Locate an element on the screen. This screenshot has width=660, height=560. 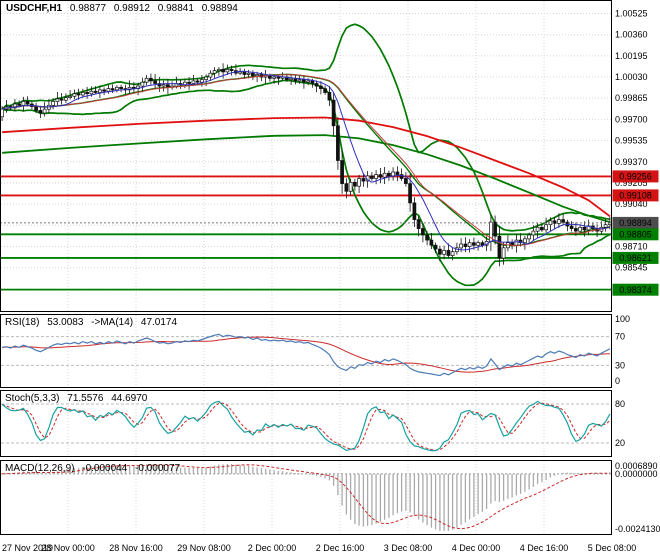
macd-name: MACD(12,26,9) is located at coordinates (40, 468).